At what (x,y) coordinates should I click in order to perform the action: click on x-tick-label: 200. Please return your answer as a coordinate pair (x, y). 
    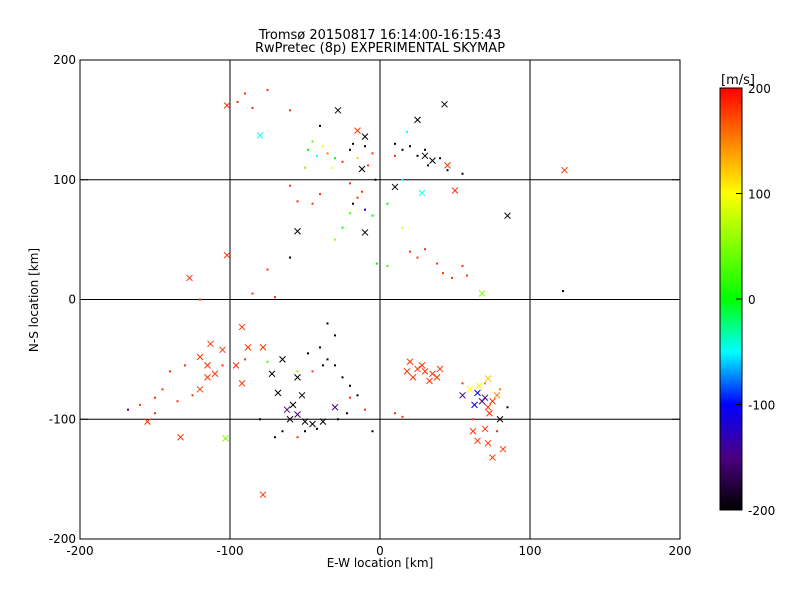
    Looking at the image, I should click on (680, 551).